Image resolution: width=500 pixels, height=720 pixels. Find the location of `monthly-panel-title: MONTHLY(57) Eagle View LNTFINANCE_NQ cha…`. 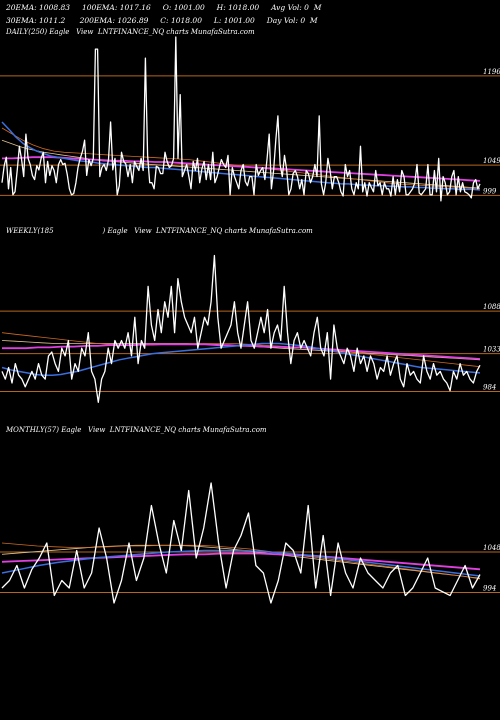

monthly-panel-title: MONTHLY(57) Eagle View LNTFINANCE_NQ cha… is located at coordinates (136, 430).